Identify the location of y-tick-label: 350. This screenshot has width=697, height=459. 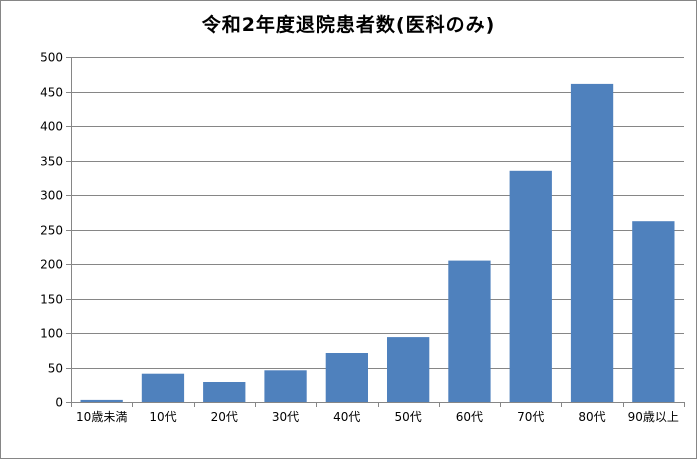
(51, 162).